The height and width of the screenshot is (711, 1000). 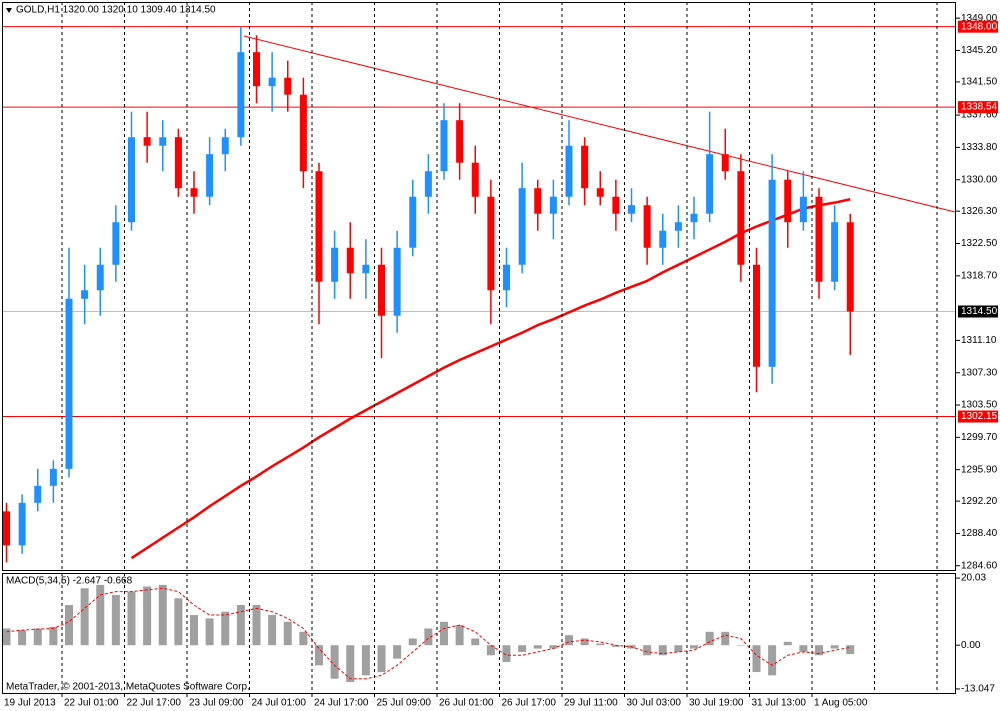 I want to click on y-tick-label: 1330.00, so click(x=979, y=179).